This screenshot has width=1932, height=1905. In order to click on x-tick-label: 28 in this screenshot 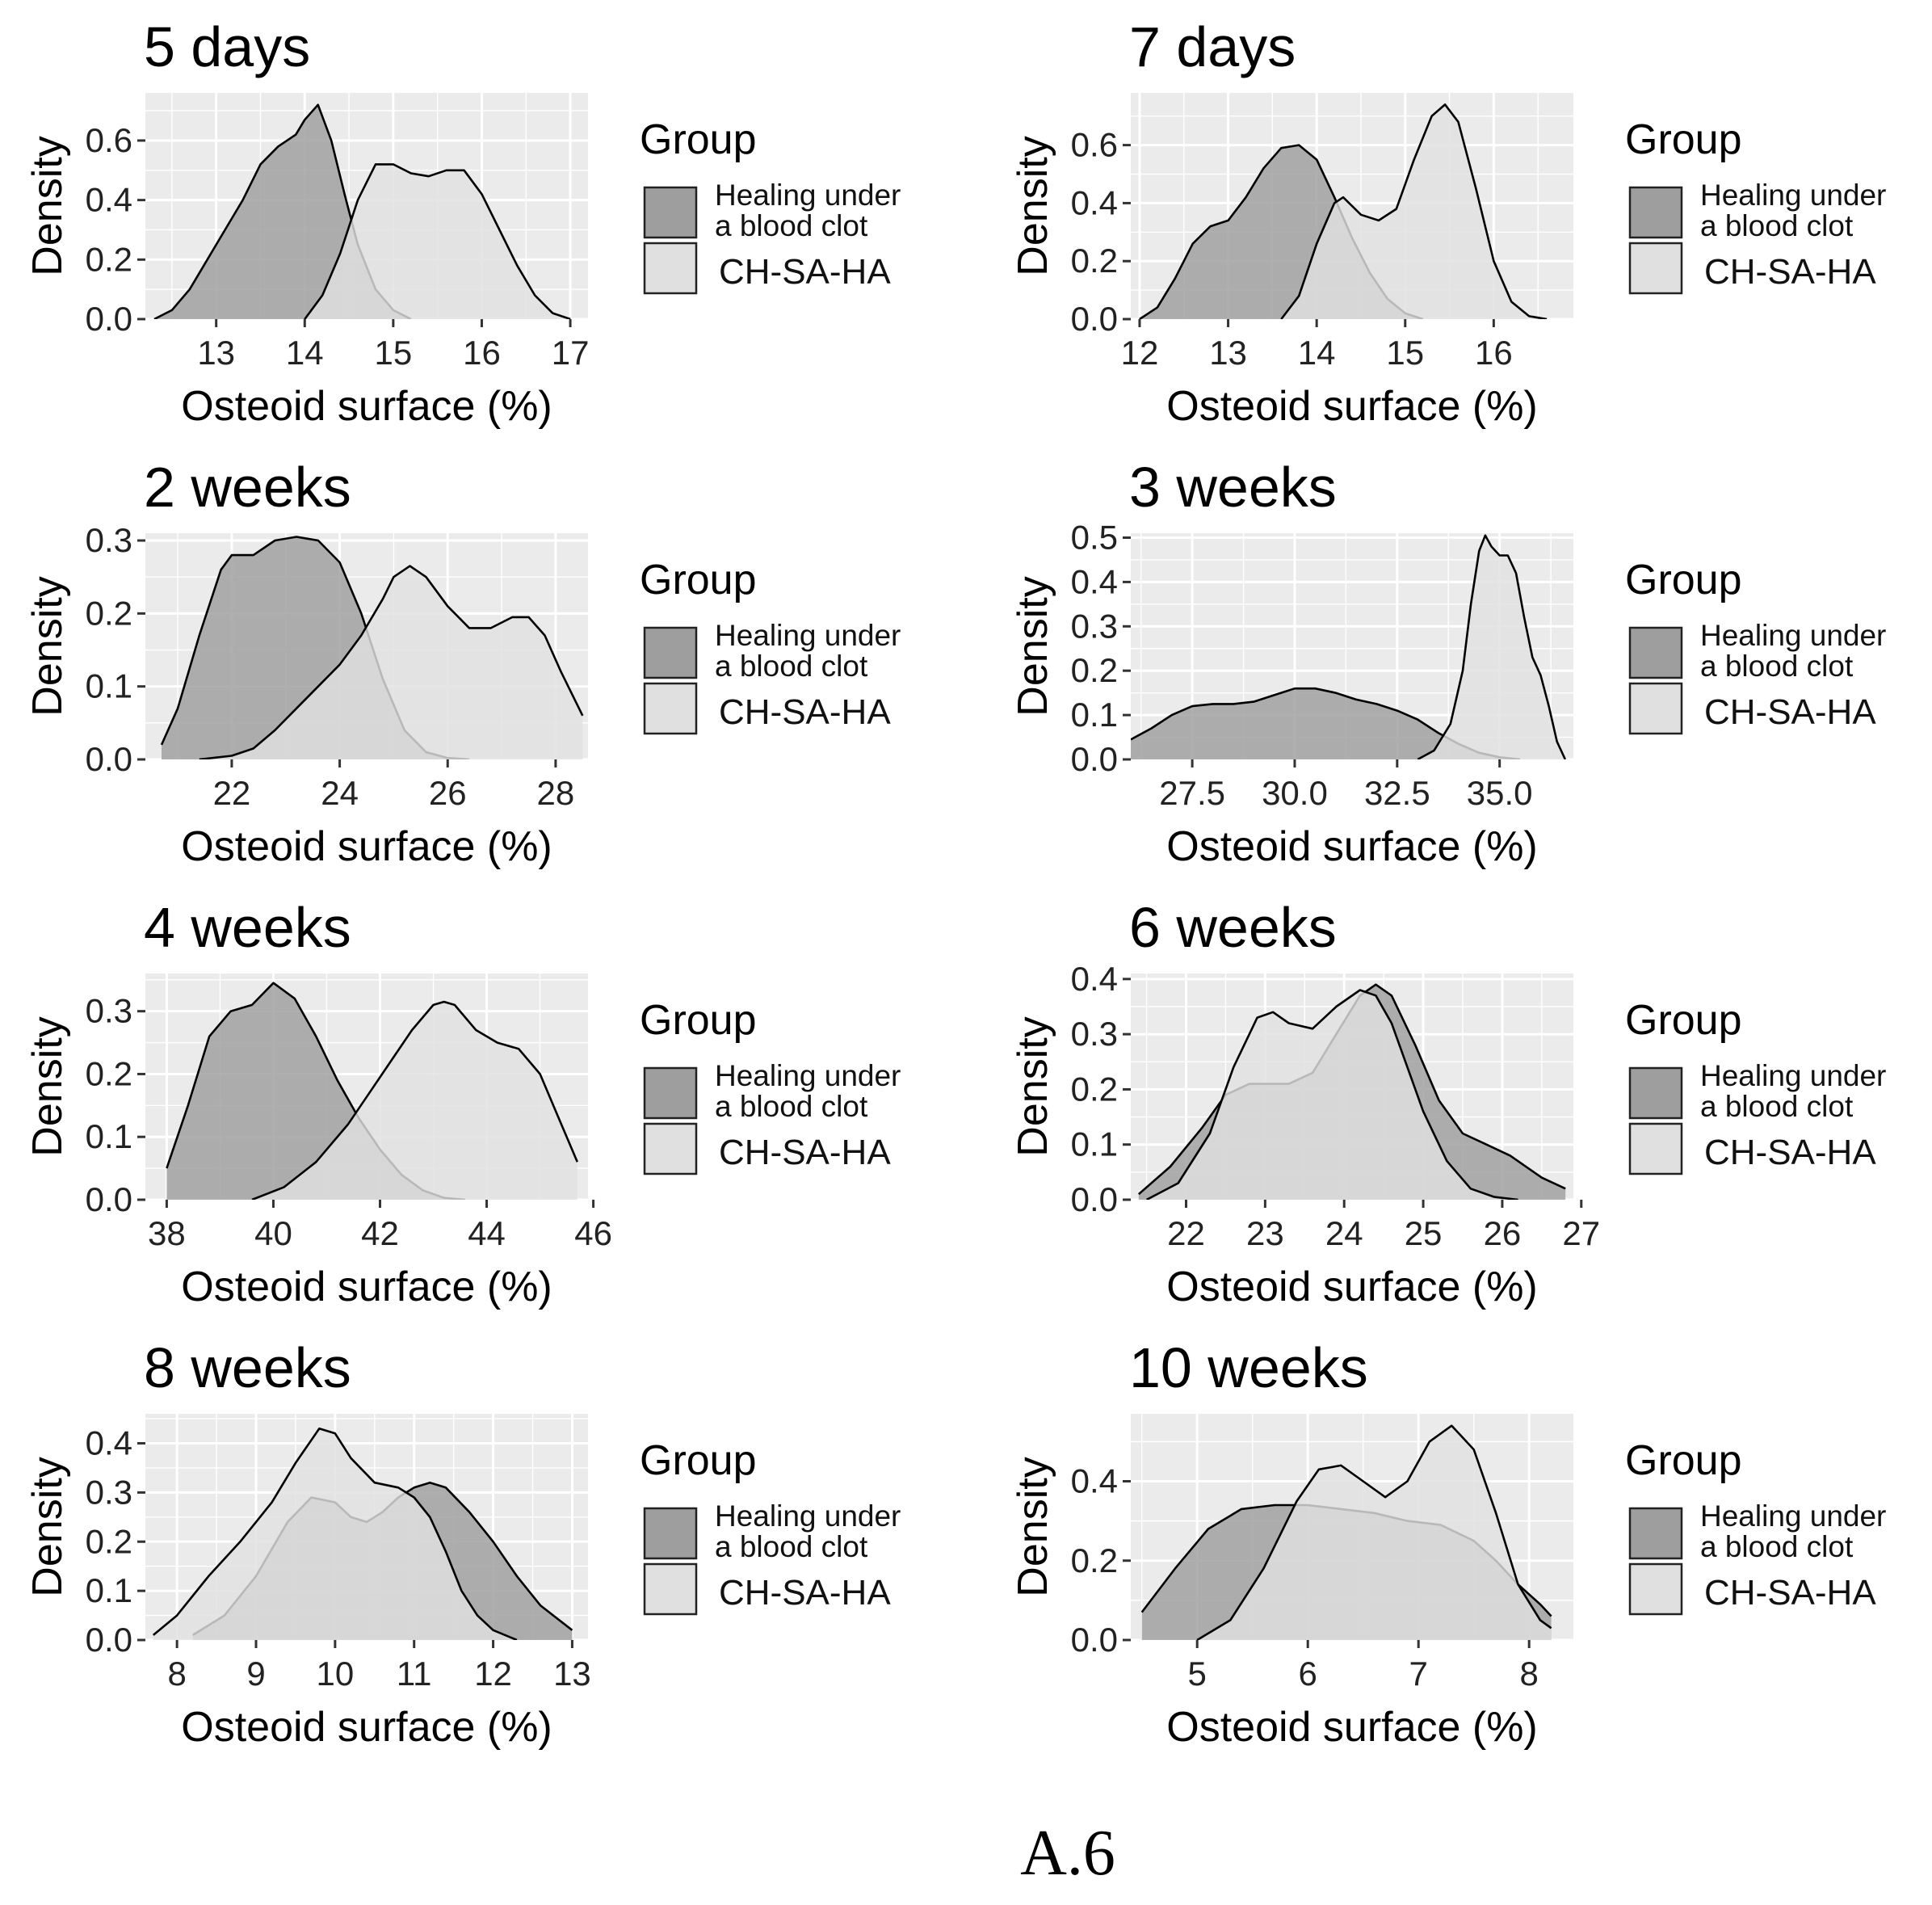, I will do `click(556, 793)`.